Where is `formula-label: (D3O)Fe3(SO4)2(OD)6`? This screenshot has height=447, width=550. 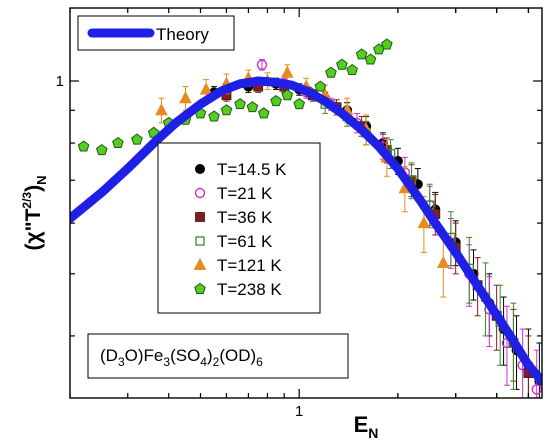
formula-label: (D3O)Fe3(SO4)2(OD)6 is located at coordinates (181, 357).